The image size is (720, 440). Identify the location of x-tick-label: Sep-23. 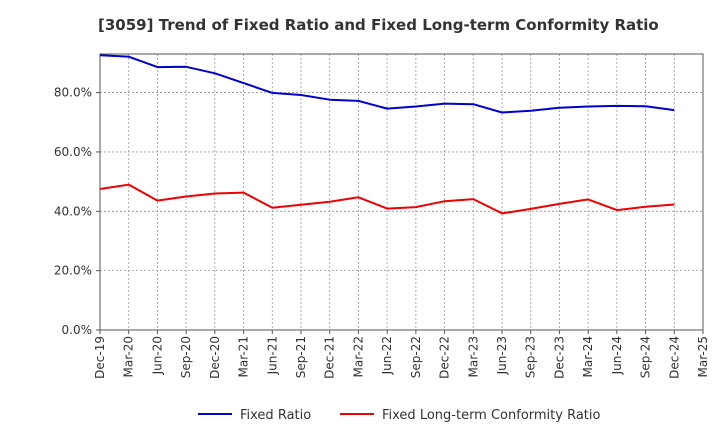
(531, 357).